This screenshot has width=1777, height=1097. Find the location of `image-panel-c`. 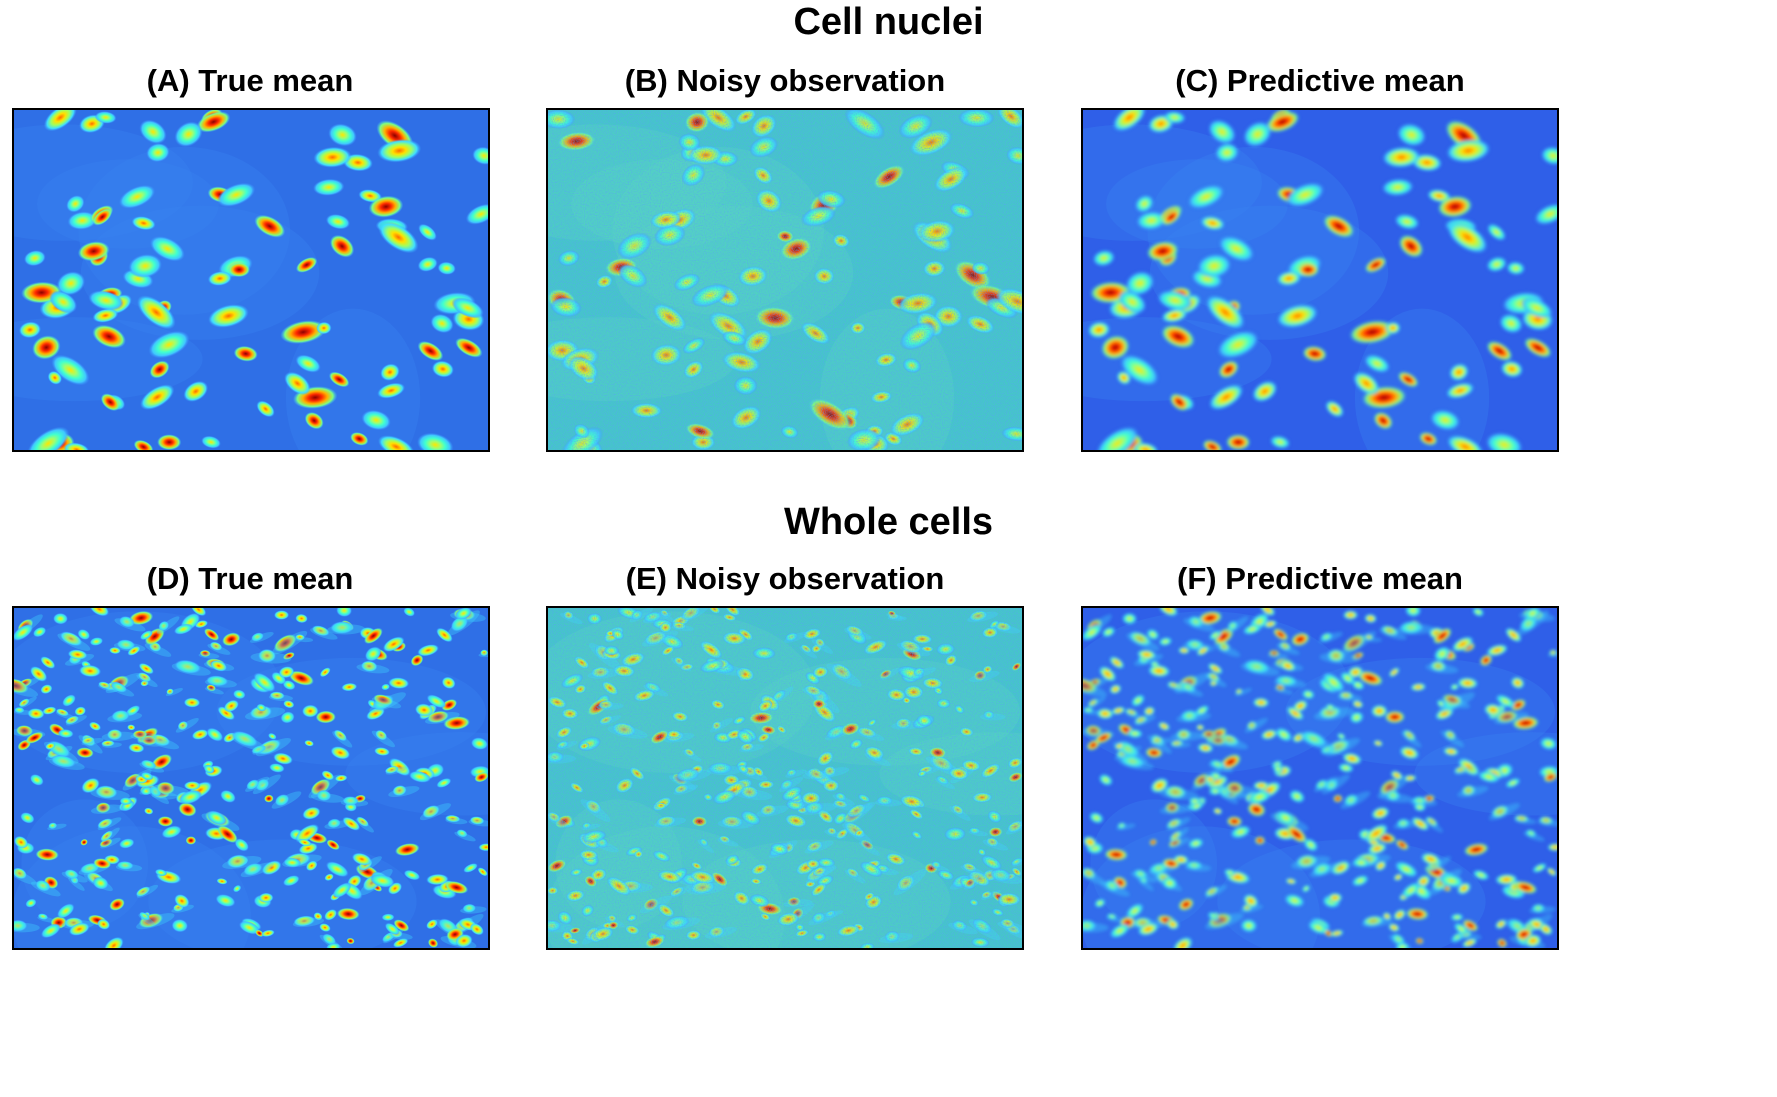

image-panel-c is located at coordinates (1320, 280).